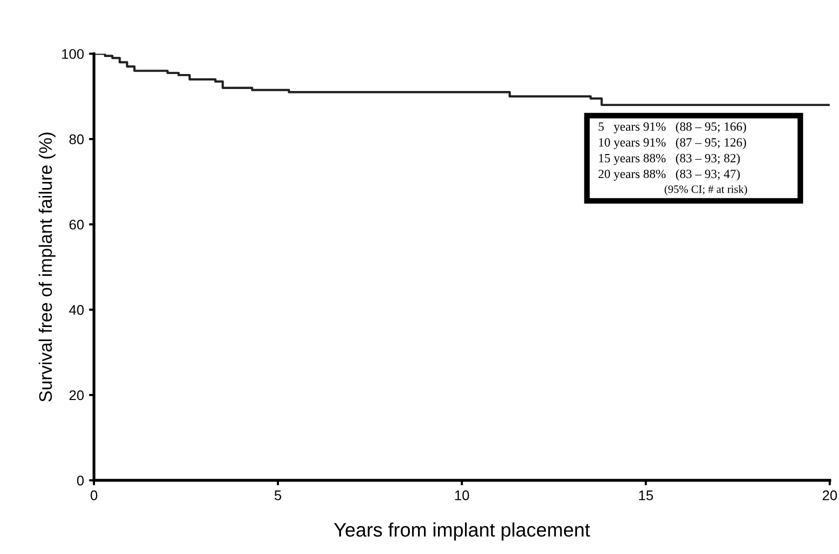 Image resolution: width=839 pixels, height=554 pixels. What do you see at coordinates (94, 495) in the screenshot?
I see `x-tick-label: 0` at bounding box center [94, 495].